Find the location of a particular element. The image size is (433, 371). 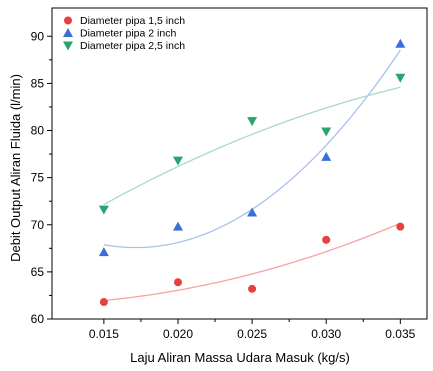

x-tick-label: 0.030 is located at coordinates (326, 334).